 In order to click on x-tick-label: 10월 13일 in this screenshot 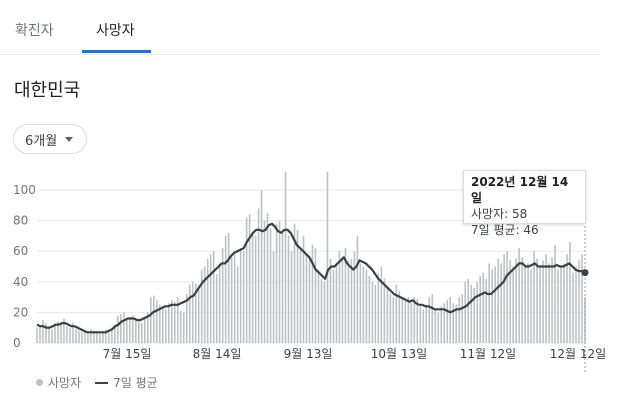, I will do `click(399, 354)`.